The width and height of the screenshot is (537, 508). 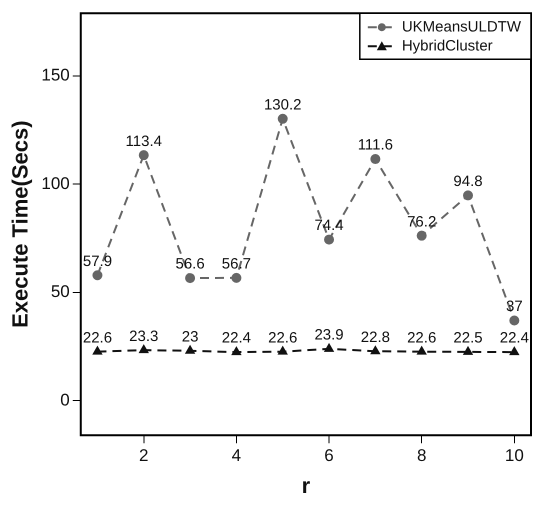 What do you see at coordinates (60, 292) in the screenshot?
I see `y-tick-label: 50` at bounding box center [60, 292].